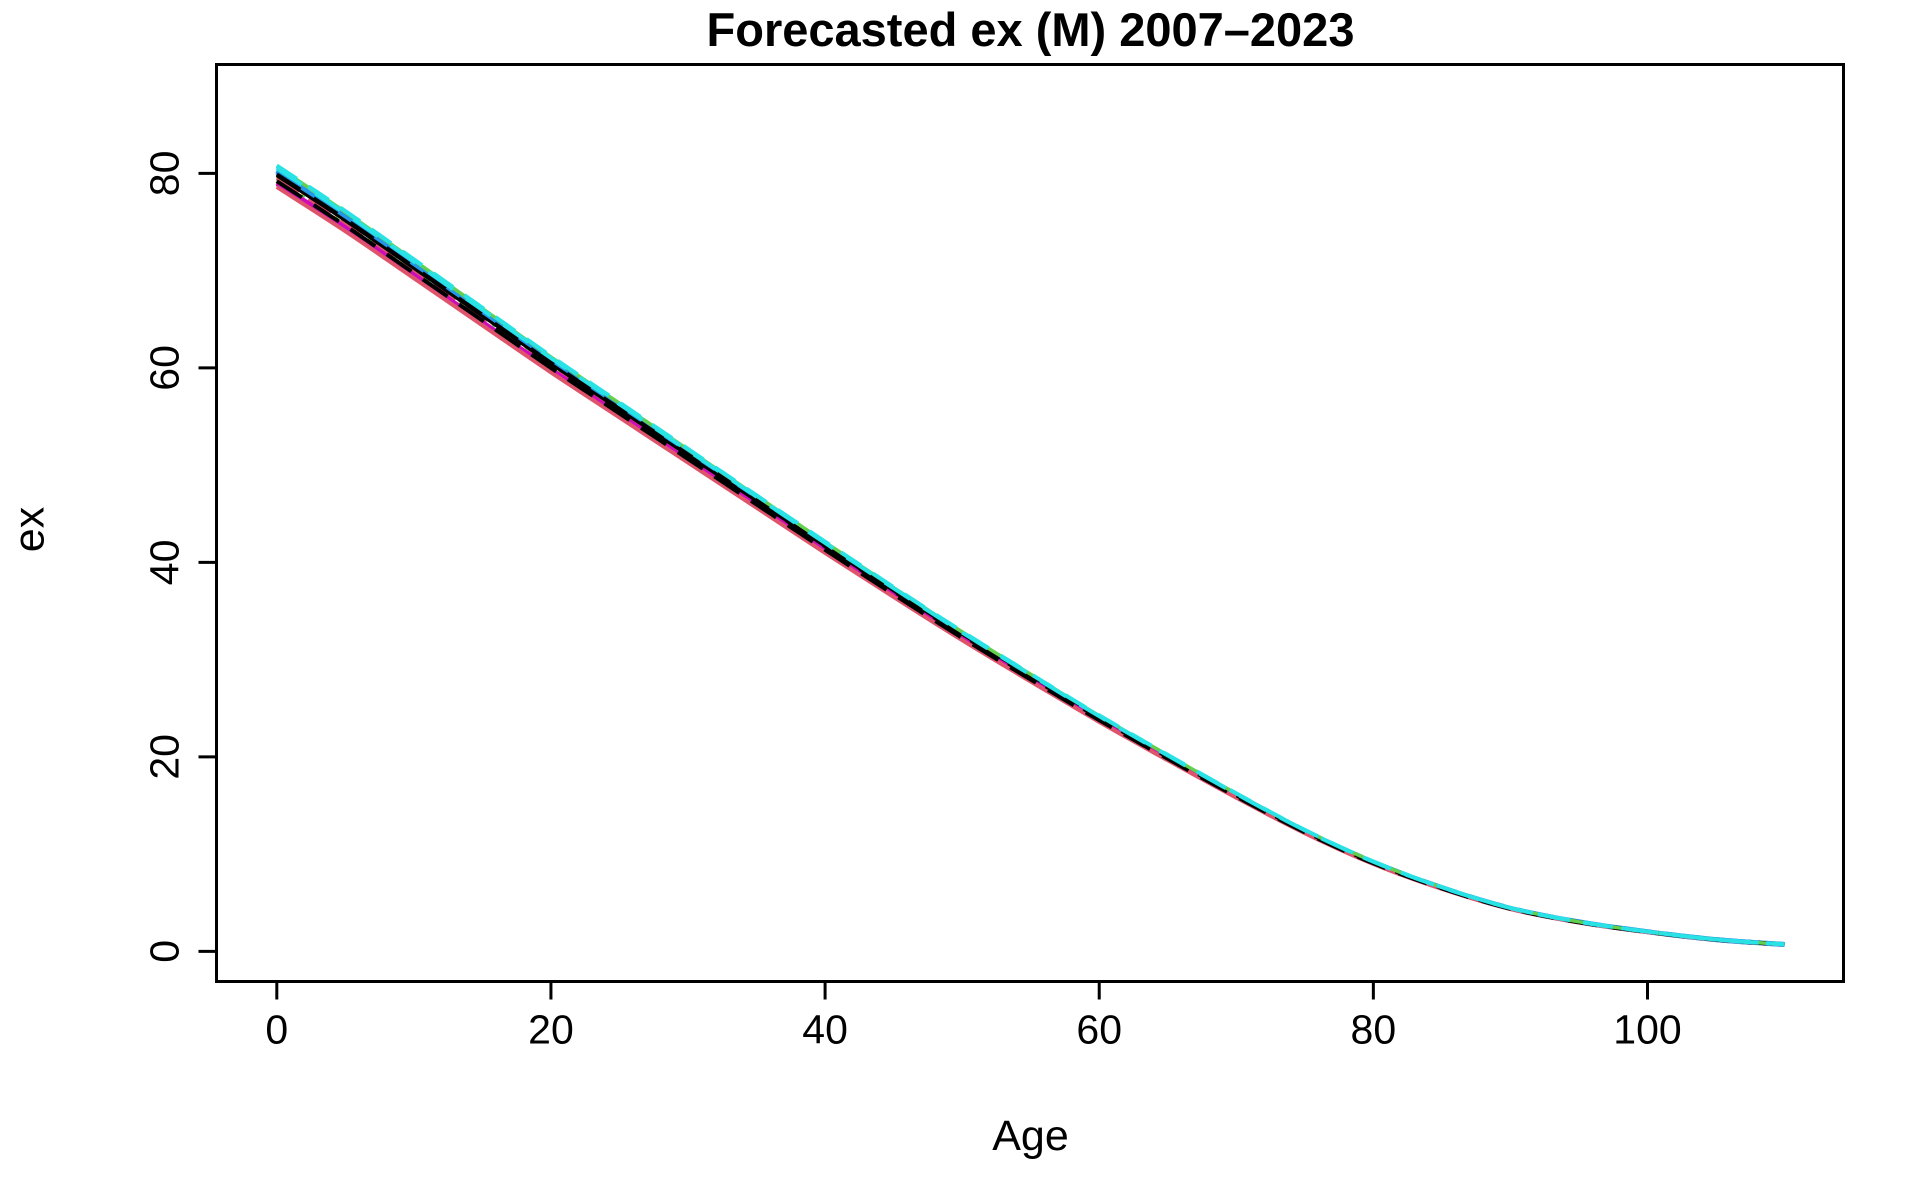 The height and width of the screenshot is (1181, 1911). I want to click on x-axis-title: Age, so click(1030, 1136).